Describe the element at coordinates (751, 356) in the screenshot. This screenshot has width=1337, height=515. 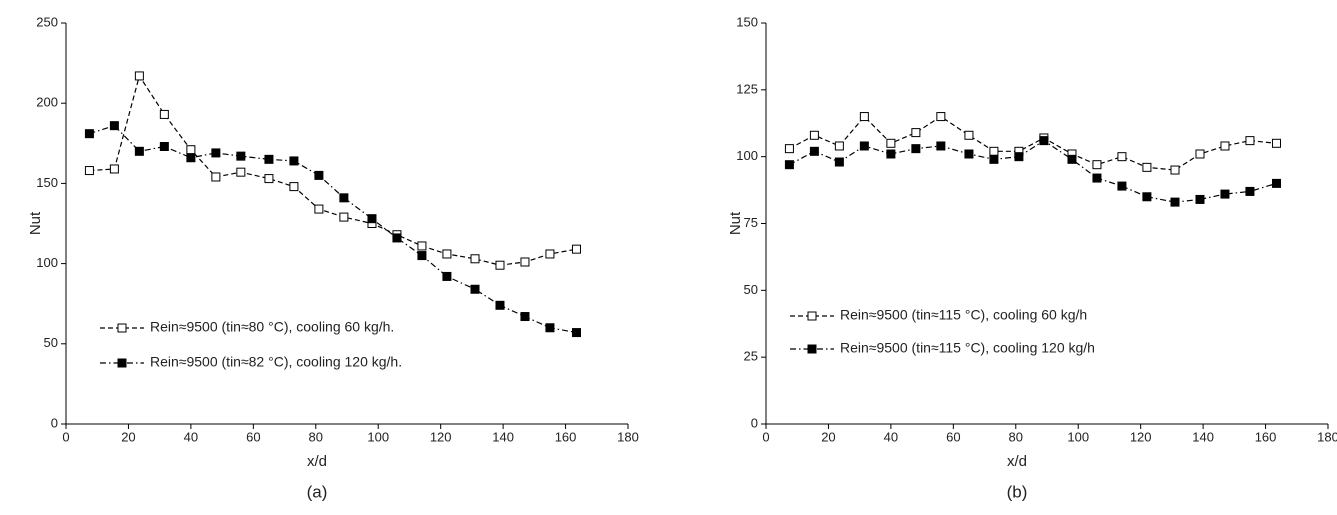
I see `y-tick-label: 25` at that location.